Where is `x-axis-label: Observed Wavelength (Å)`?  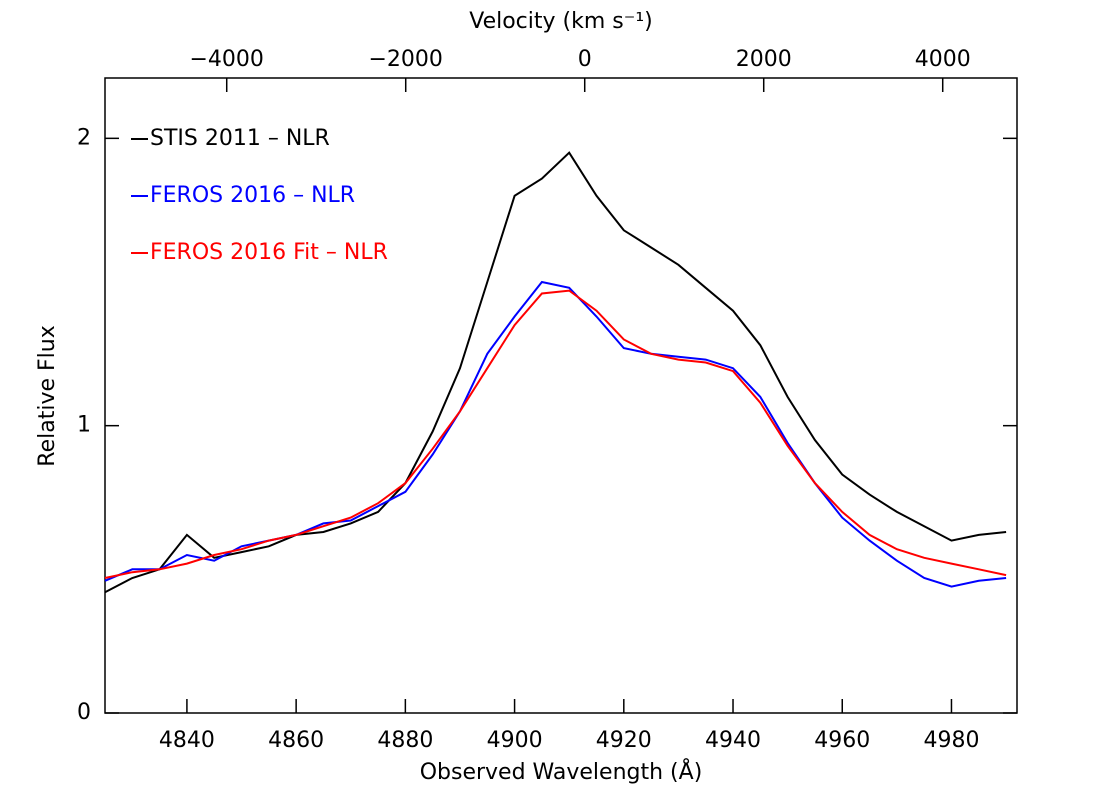 x-axis-label: Observed Wavelength (Å) is located at coordinates (561, 771).